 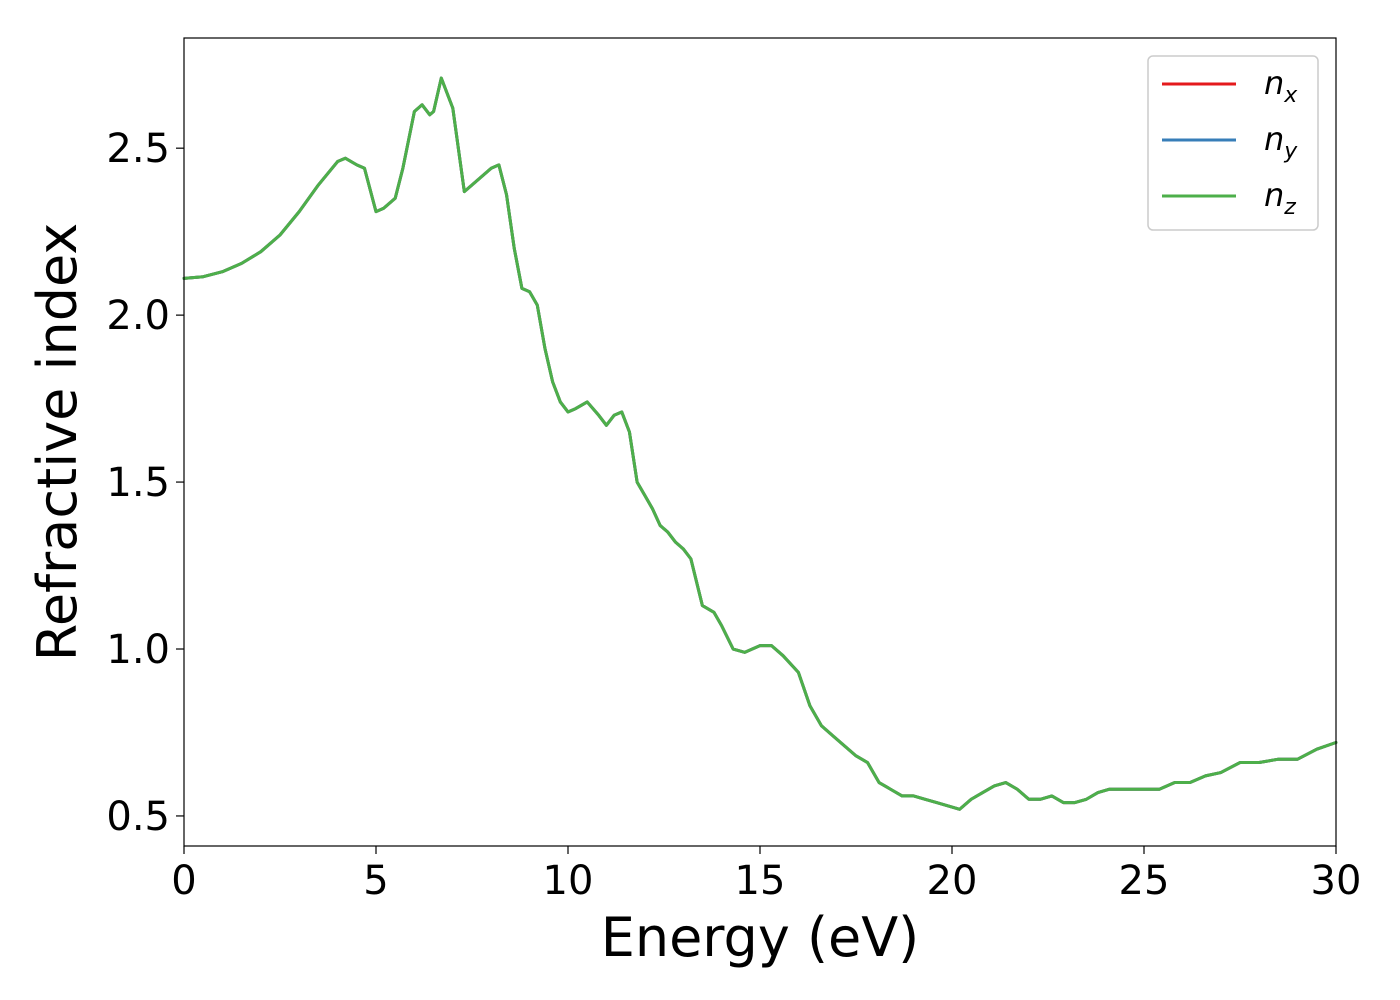 I want to click on y-tick-label: 1.0, so click(x=138, y=650).